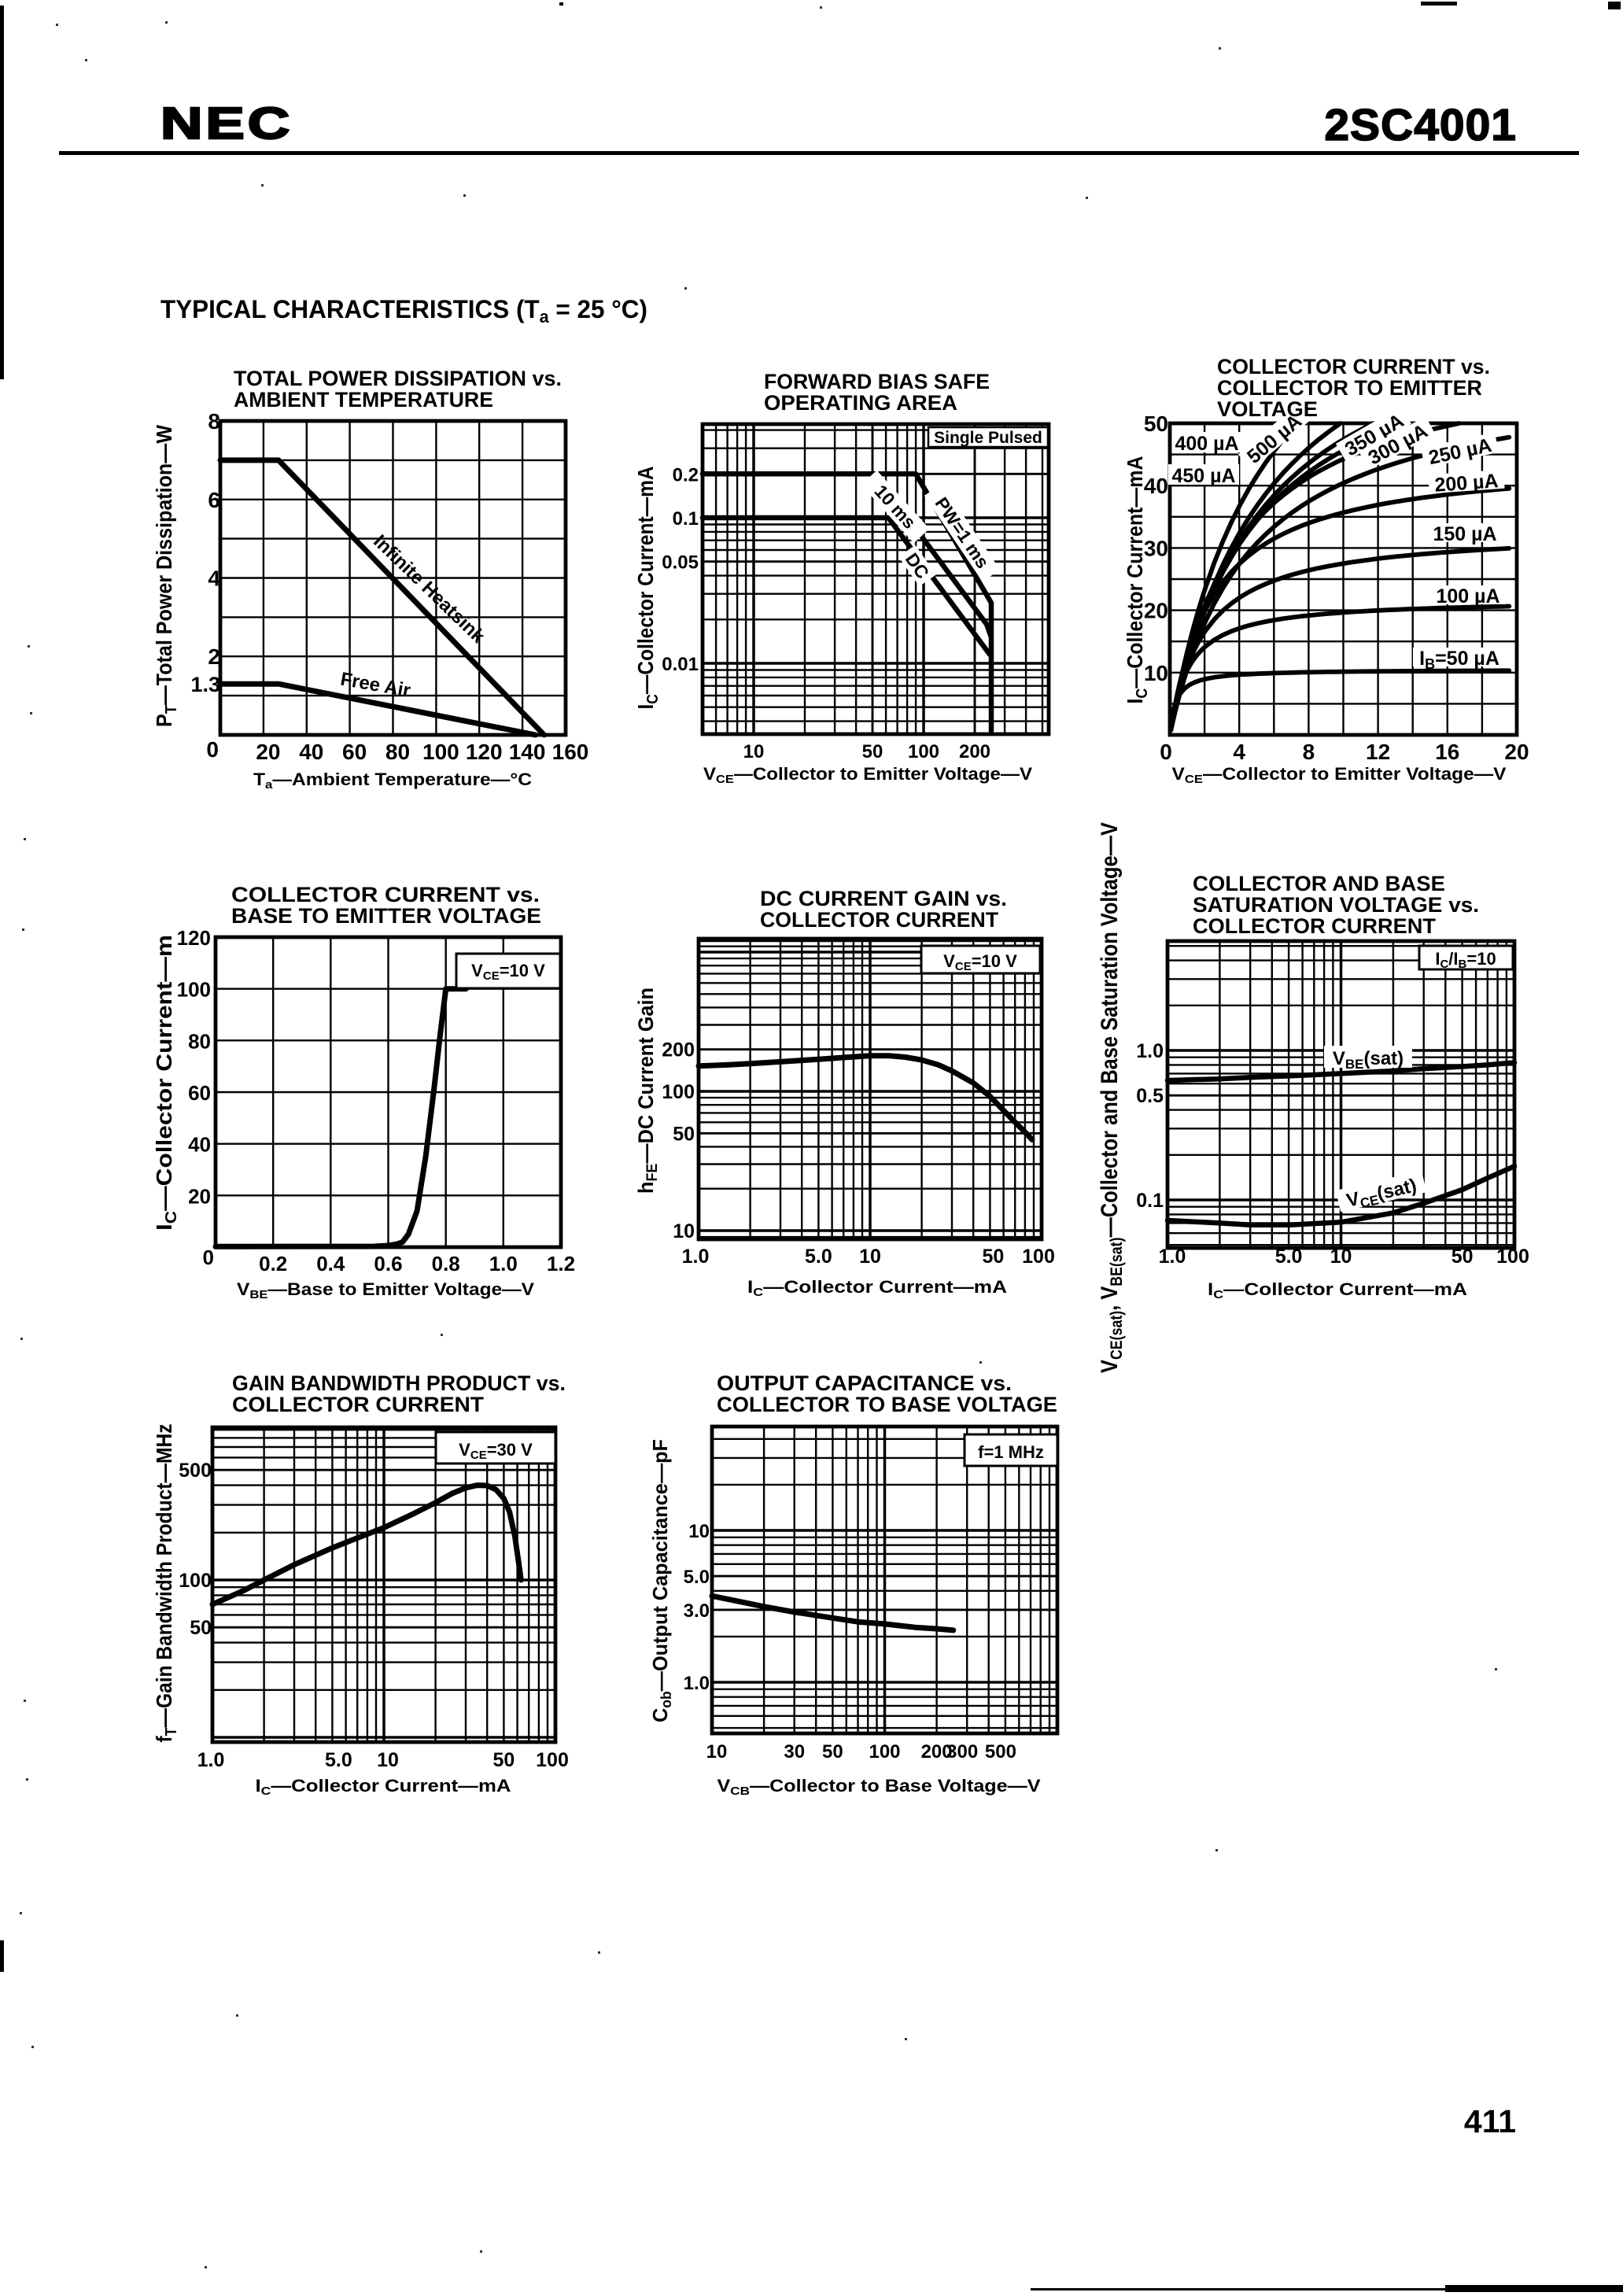 This screenshot has width=1623, height=2296. Describe the element at coordinates (527, 752) in the screenshot. I see `svg-text: 140` at that location.